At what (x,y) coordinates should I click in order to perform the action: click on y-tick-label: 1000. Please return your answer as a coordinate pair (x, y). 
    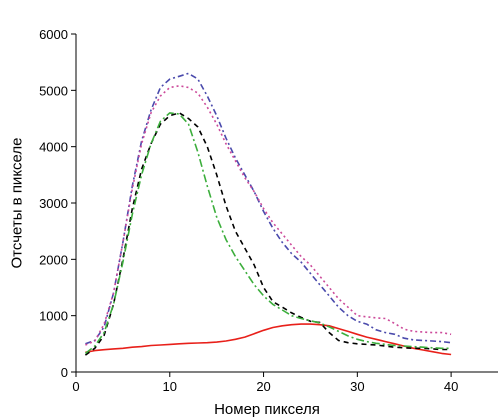
    Looking at the image, I should click on (53, 316).